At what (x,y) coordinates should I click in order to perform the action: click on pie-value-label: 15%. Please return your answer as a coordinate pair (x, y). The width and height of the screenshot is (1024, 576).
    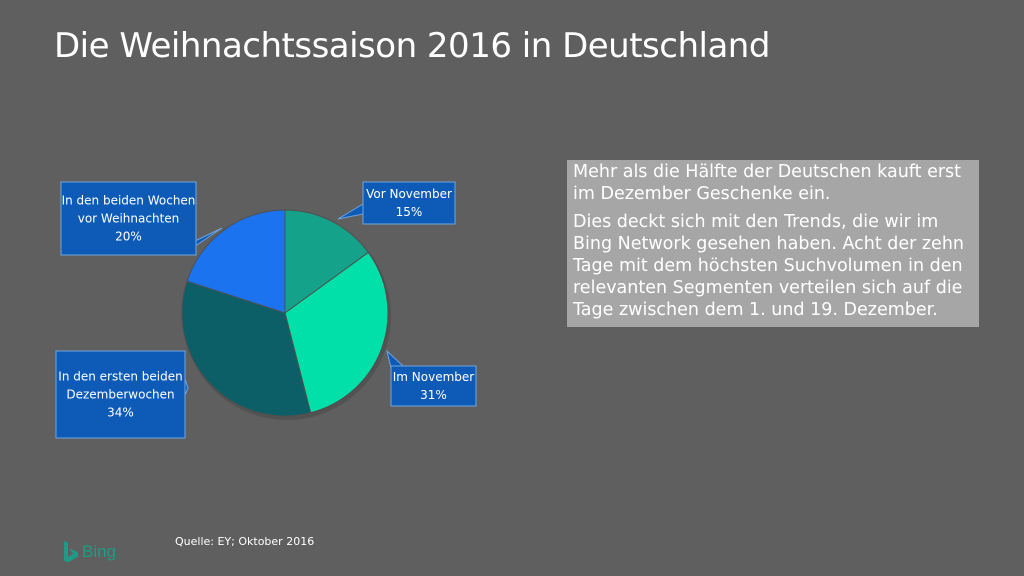
    Looking at the image, I should click on (409, 212).